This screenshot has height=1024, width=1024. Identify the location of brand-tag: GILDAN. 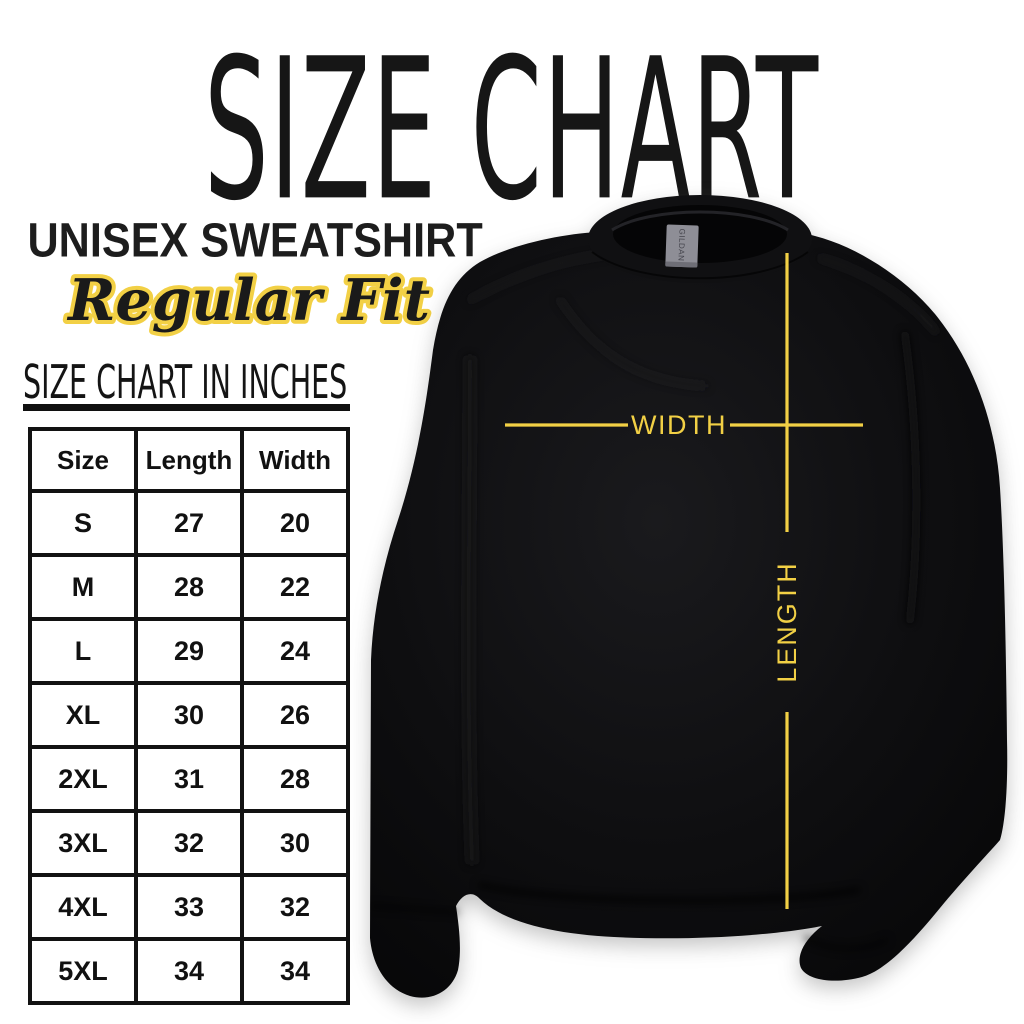
(682, 246).